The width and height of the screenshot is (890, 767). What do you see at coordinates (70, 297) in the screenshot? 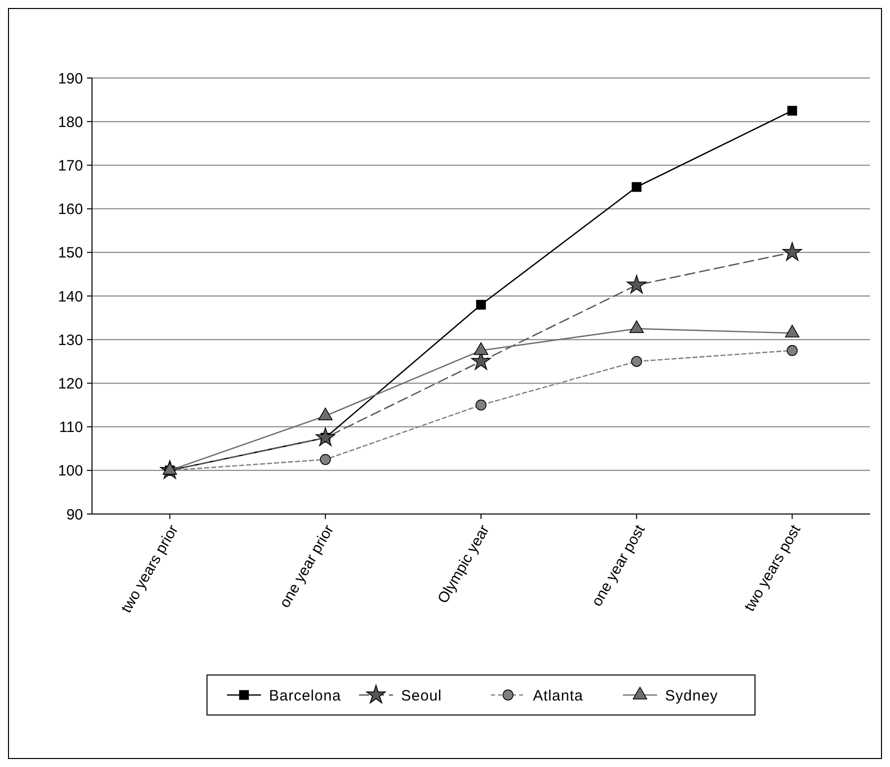
I see `y-tick-label: 140` at bounding box center [70, 297].